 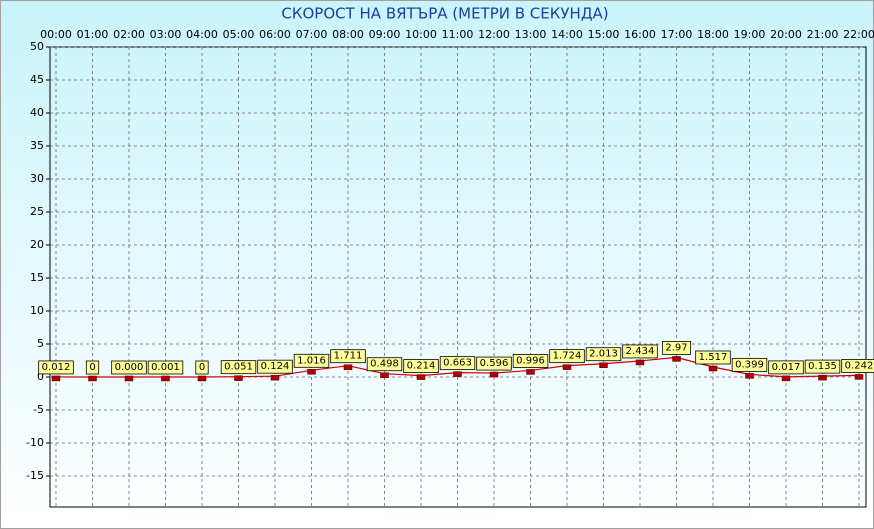 What do you see at coordinates (37, 244) in the screenshot?
I see `y-tick-label: 20` at bounding box center [37, 244].